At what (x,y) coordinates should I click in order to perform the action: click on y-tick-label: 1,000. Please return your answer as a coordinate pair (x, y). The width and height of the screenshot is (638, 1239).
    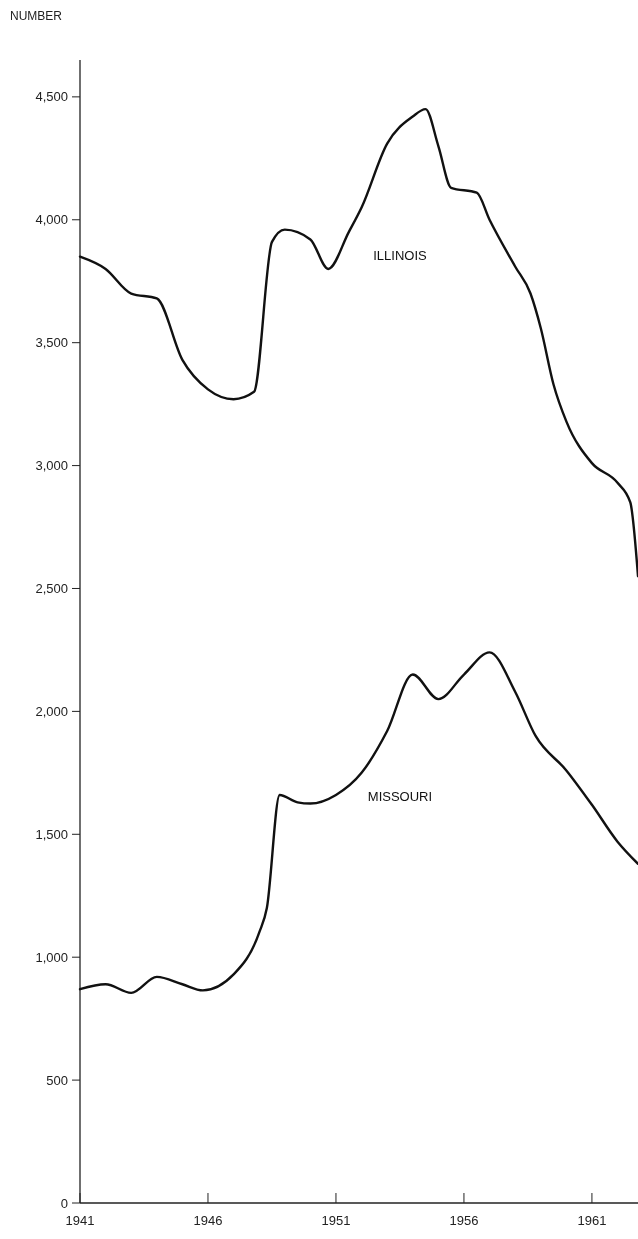
    Looking at the image, I should click on (51, 957).